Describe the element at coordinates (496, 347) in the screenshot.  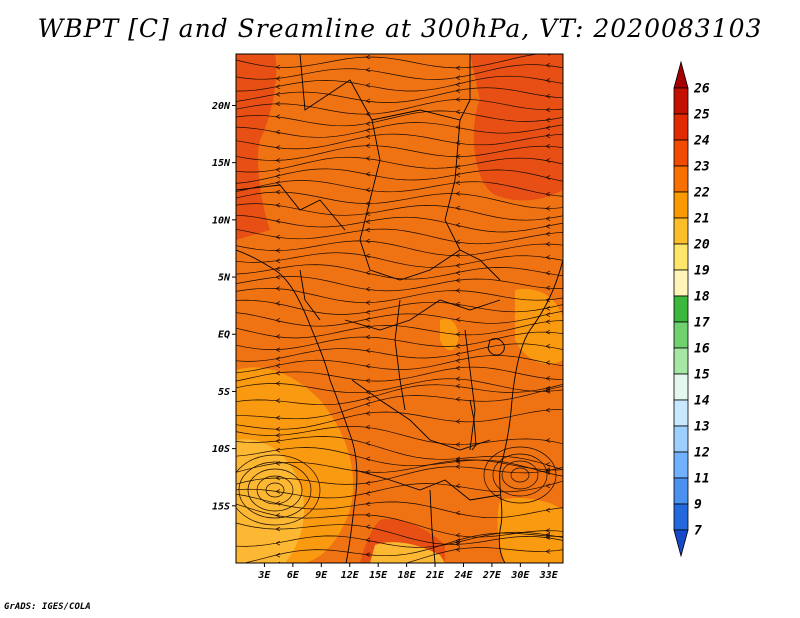
I see `lake-victoria` at that location.